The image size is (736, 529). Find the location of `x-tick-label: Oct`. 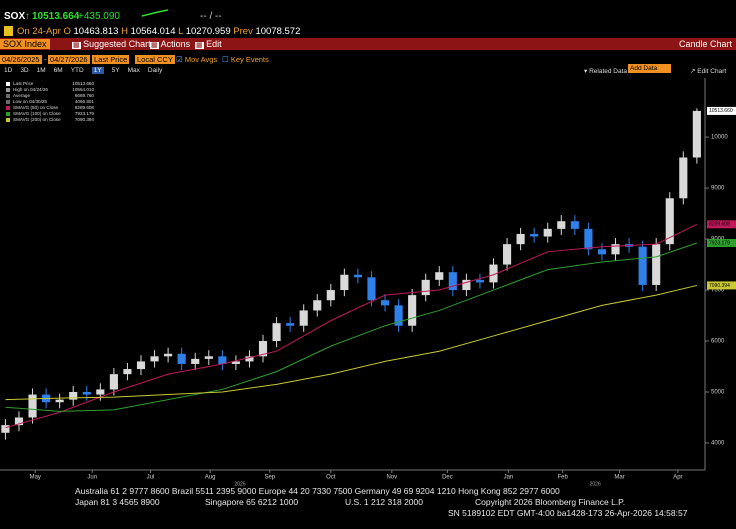

x-tick-label: Oct is located at coordinates (331, 478).